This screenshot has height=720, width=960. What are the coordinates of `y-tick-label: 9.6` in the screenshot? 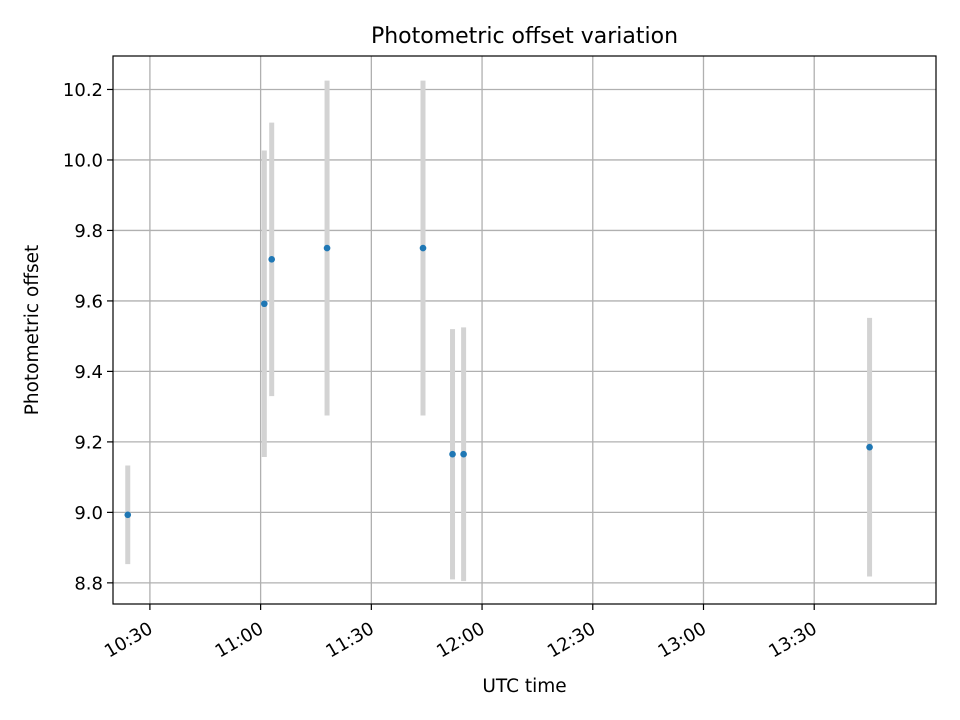 It's located at (88, 301).